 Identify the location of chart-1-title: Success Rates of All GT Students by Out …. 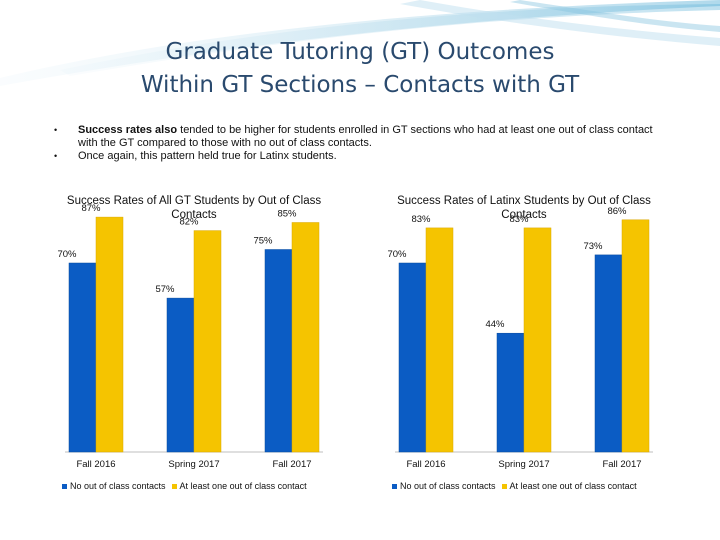
(194, 208).